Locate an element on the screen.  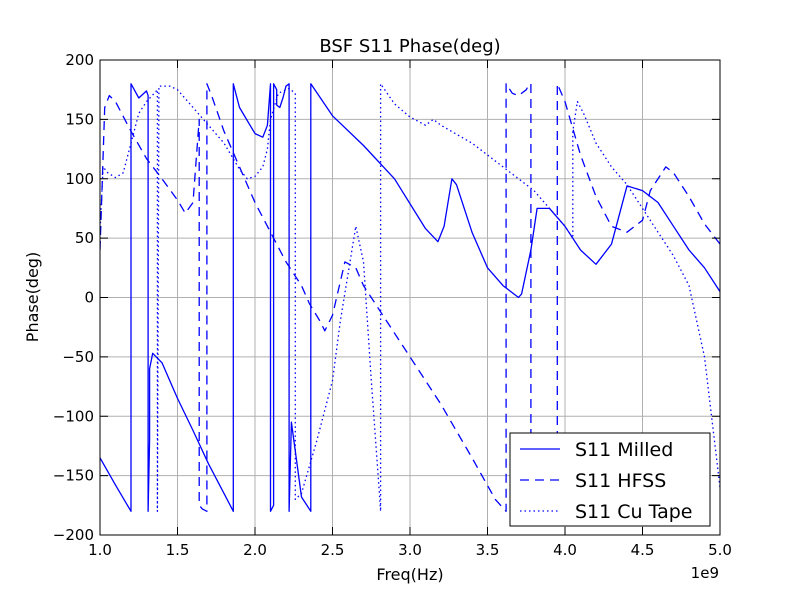
legend-label: S11 Milled is located at coordinates (624, 450).